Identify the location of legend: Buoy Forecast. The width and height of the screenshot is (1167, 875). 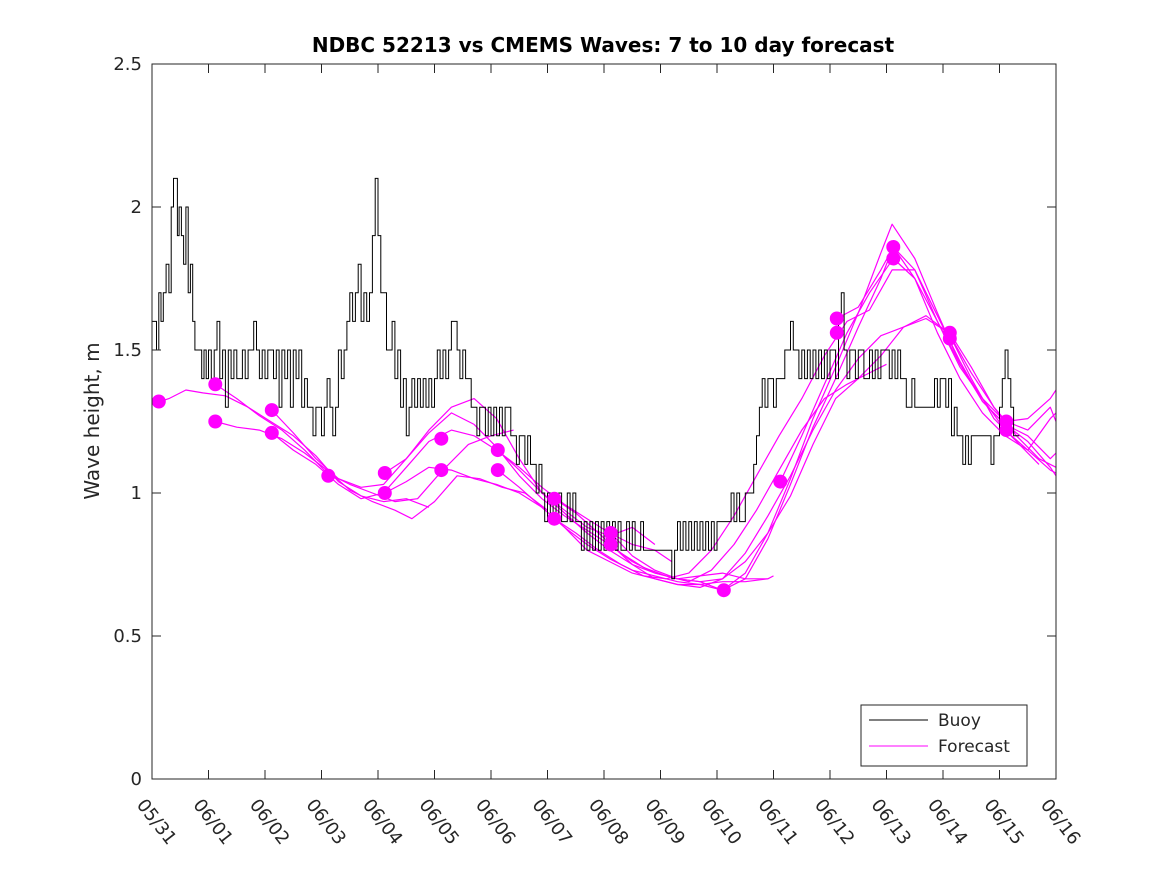
(944, 735).